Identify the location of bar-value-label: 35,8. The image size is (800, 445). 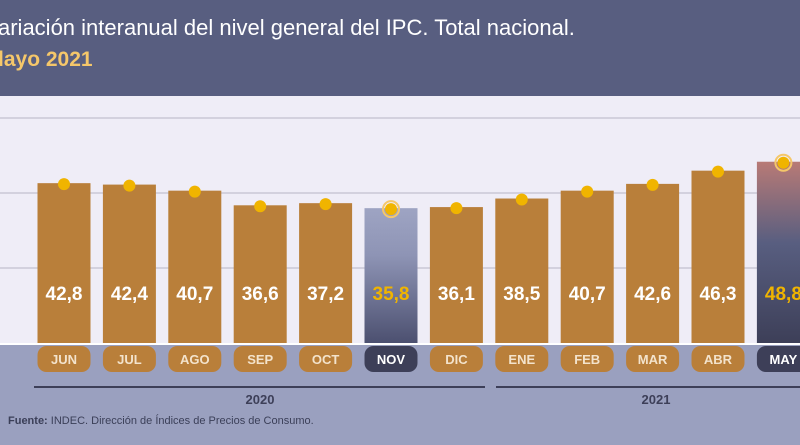
(391, 294).